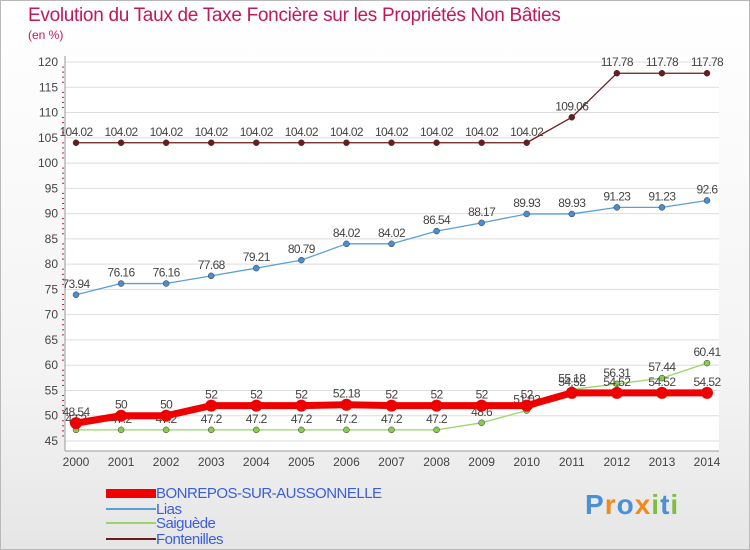  I want to click on legend-swatch-bonrepos, so click(131, 493).